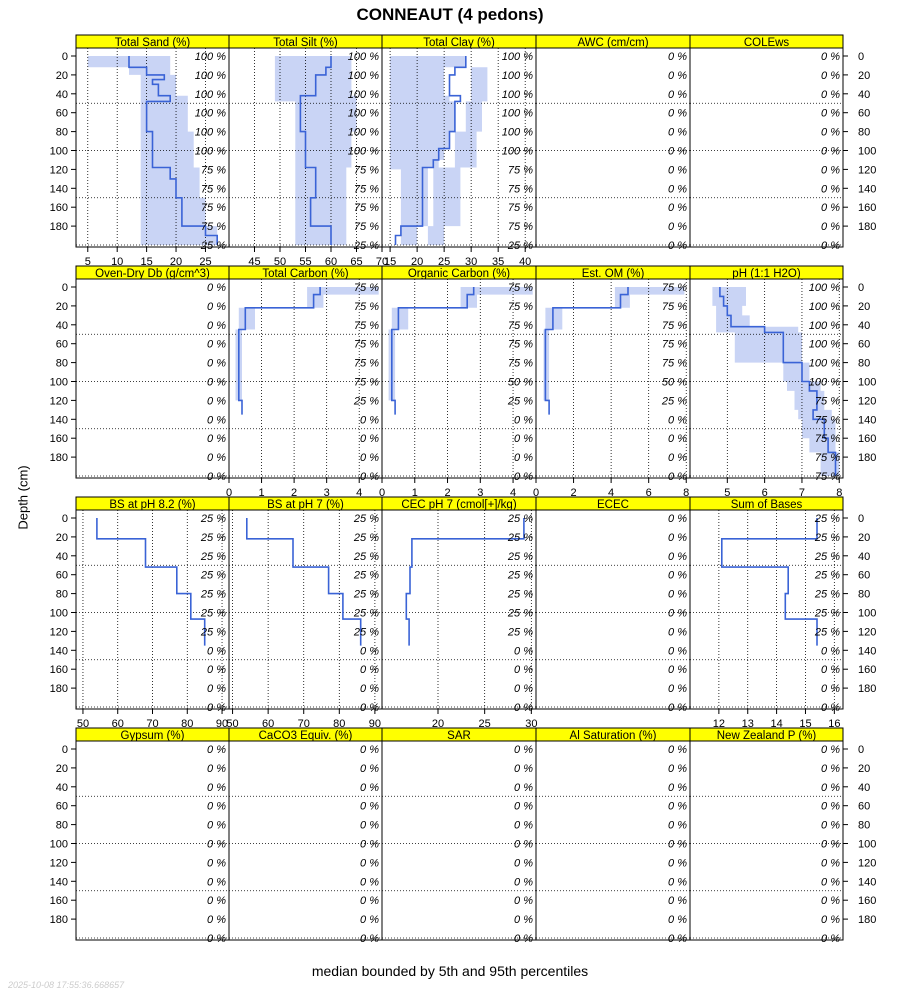 The image size is (900, 1000). I want to click on x-tick-label: 6, so click(765, 493).